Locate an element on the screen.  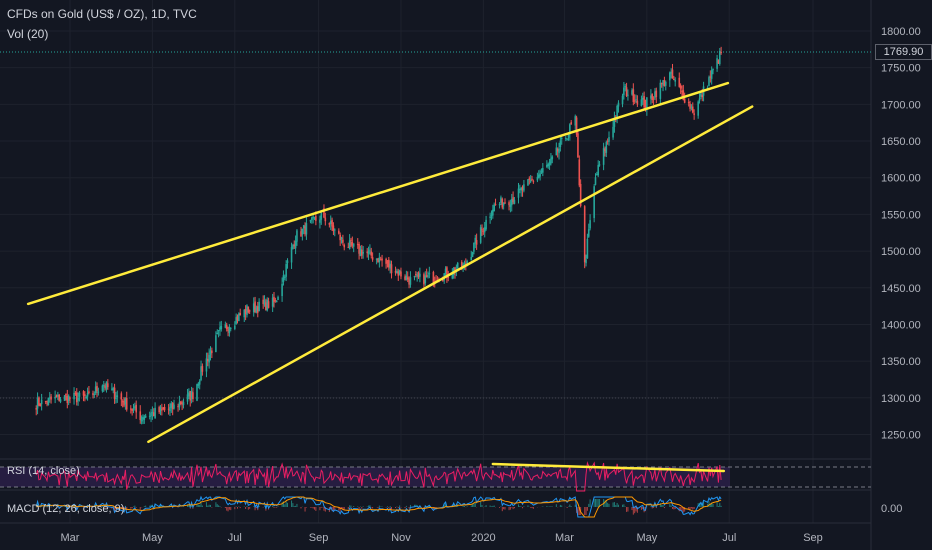
time-tick-label: May is located at coordinates (152, 538).